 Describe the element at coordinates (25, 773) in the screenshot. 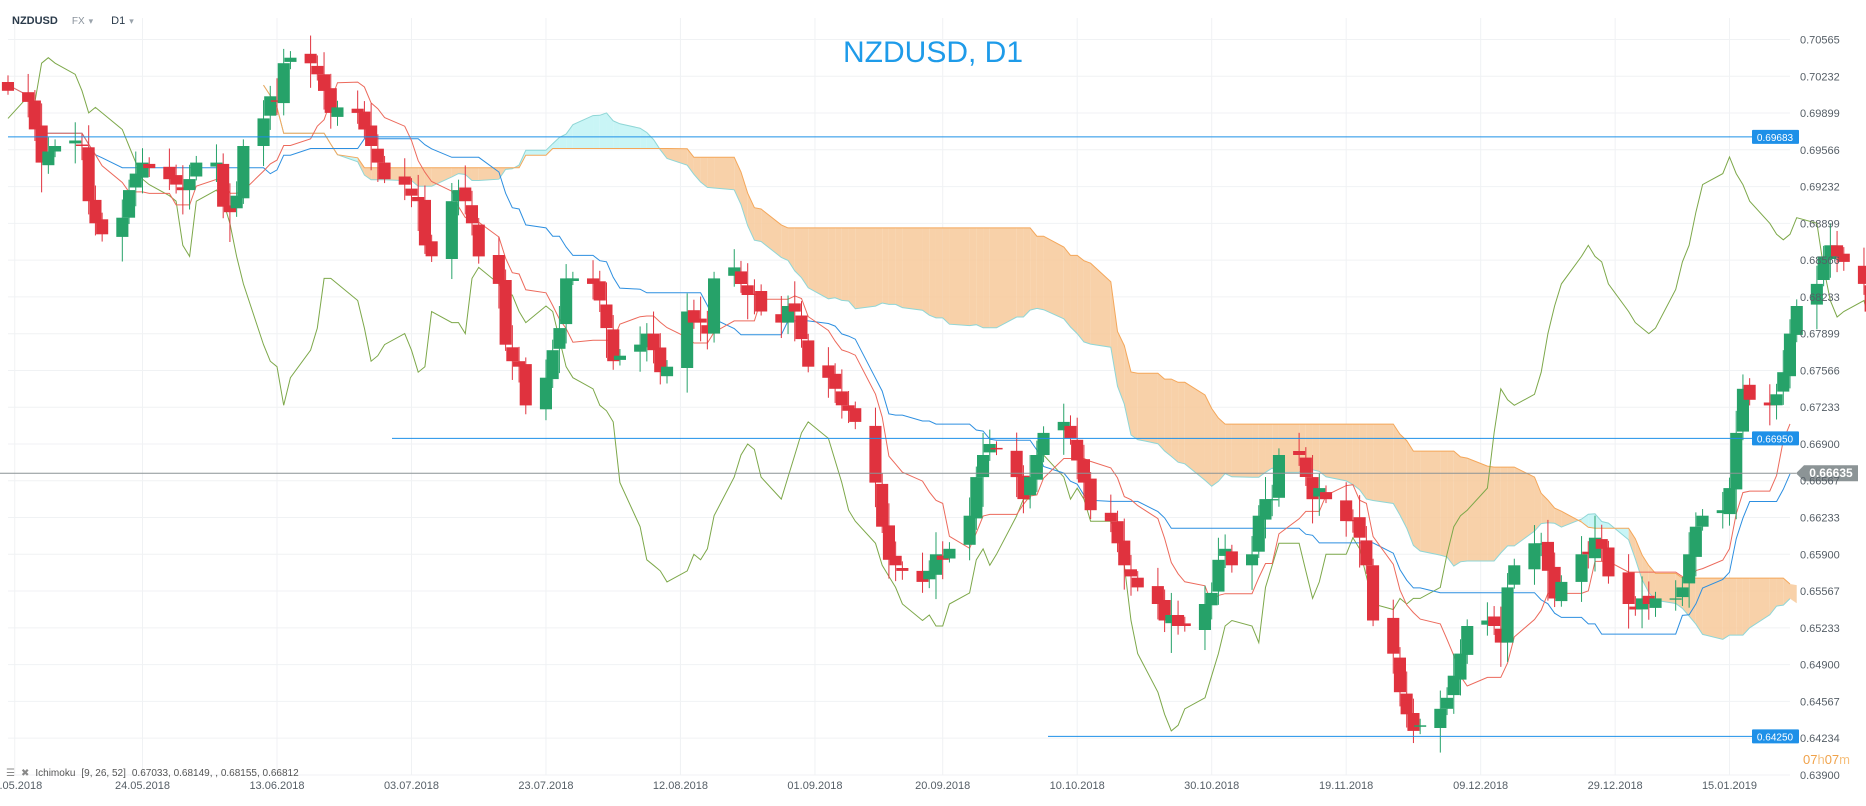

I see `close-icon: ✖` at that location.